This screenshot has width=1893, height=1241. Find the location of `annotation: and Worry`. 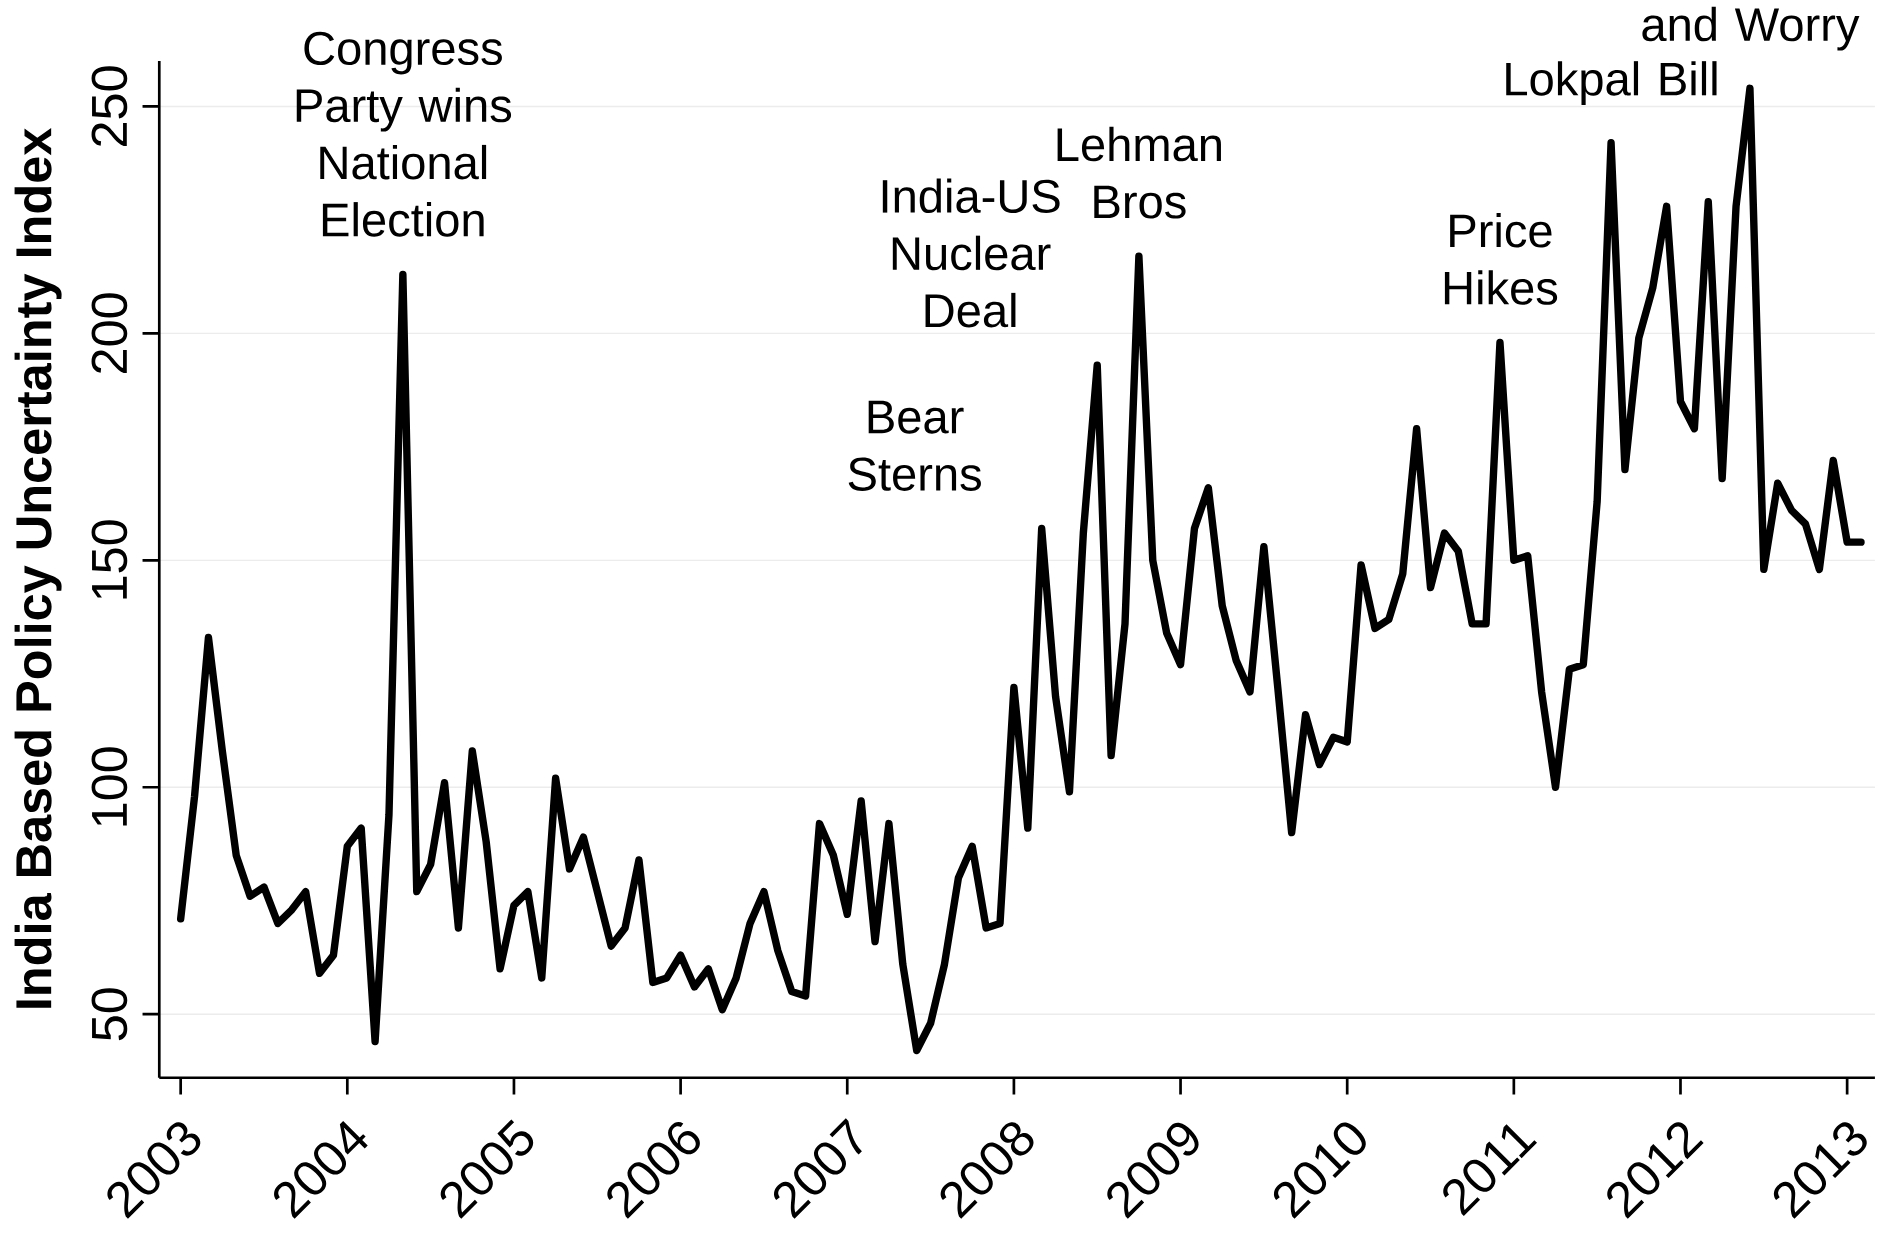

annotation: and Worry is located at coordinates (1751, 28).